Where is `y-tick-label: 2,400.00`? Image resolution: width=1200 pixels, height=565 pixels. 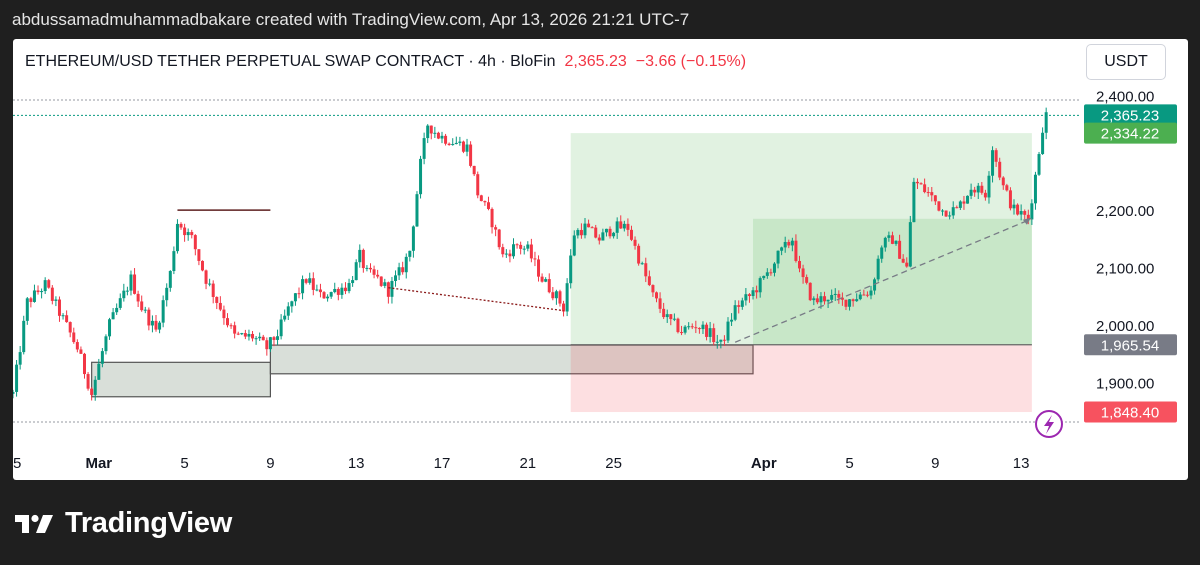
y-tick-label: 2,400.00 is located at coordinates (1125, 96).